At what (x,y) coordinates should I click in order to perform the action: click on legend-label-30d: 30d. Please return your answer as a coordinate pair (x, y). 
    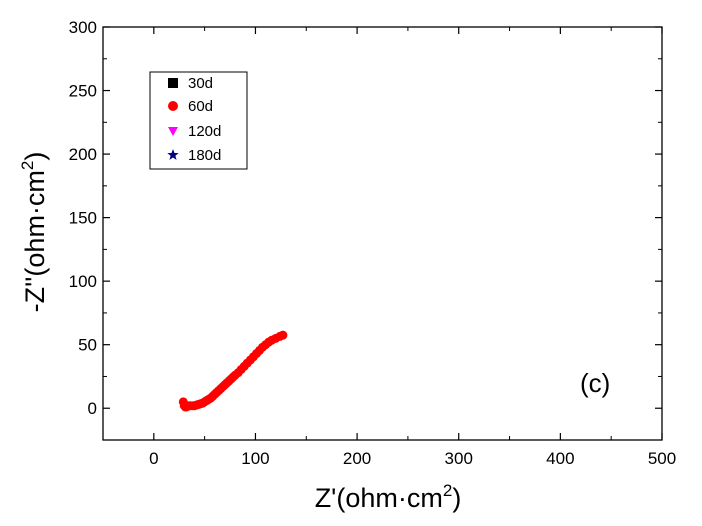
    Looking at the image, I should click on (200, 83).